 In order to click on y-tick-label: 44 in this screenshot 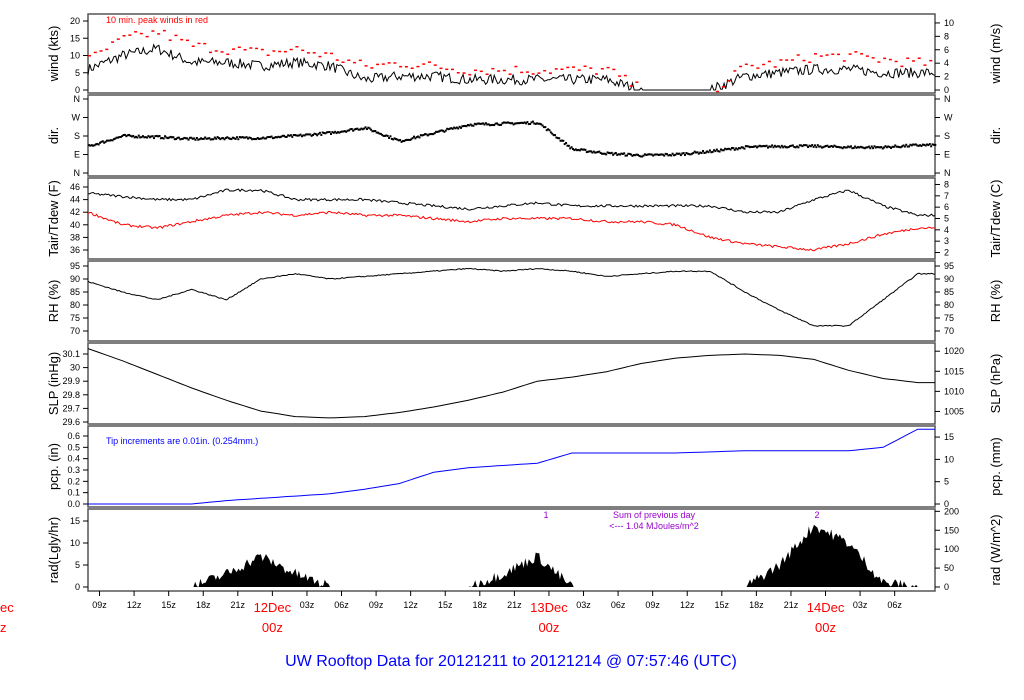, I will do `click(75, 200)`.